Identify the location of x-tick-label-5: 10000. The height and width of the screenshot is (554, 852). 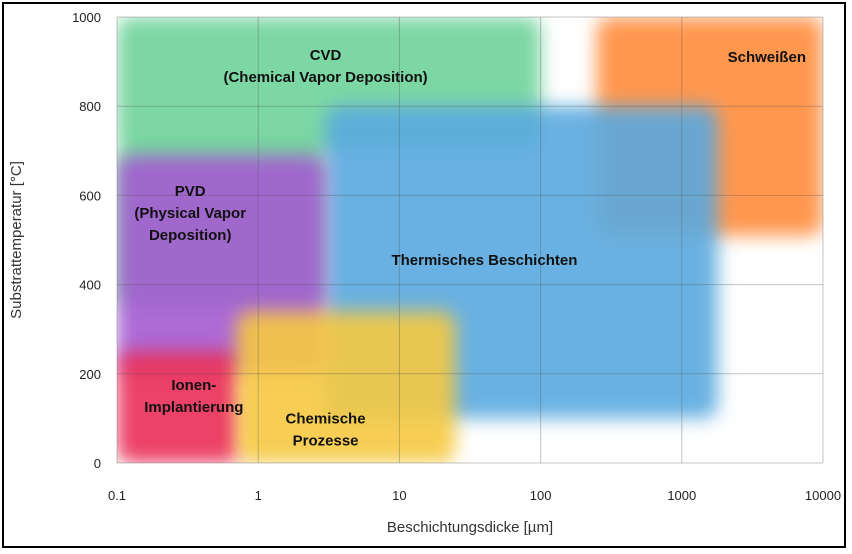
(823, 495).